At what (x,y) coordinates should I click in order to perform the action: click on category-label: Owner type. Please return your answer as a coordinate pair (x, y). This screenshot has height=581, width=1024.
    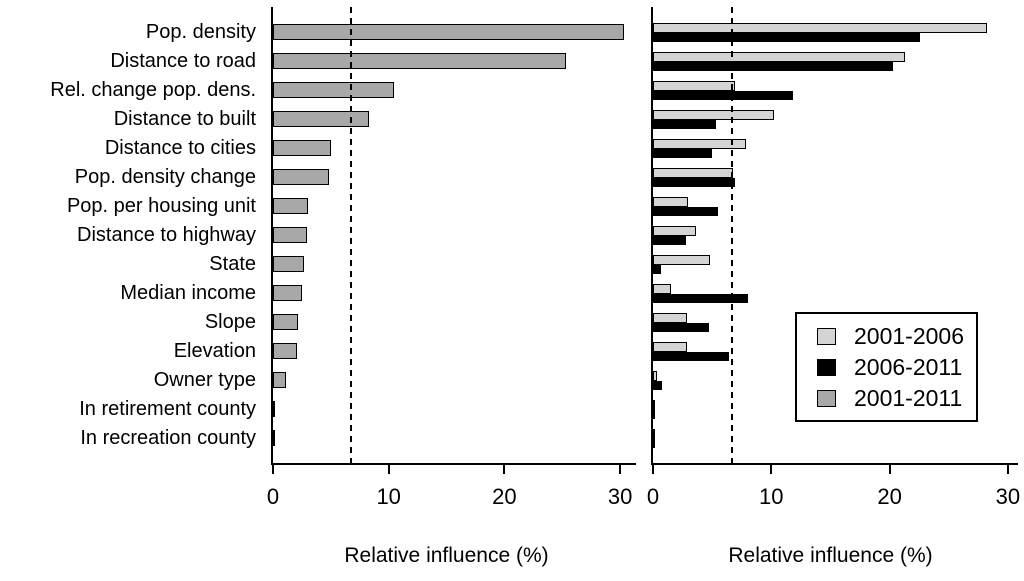
    Looking at the image, I should click on (204, 380).